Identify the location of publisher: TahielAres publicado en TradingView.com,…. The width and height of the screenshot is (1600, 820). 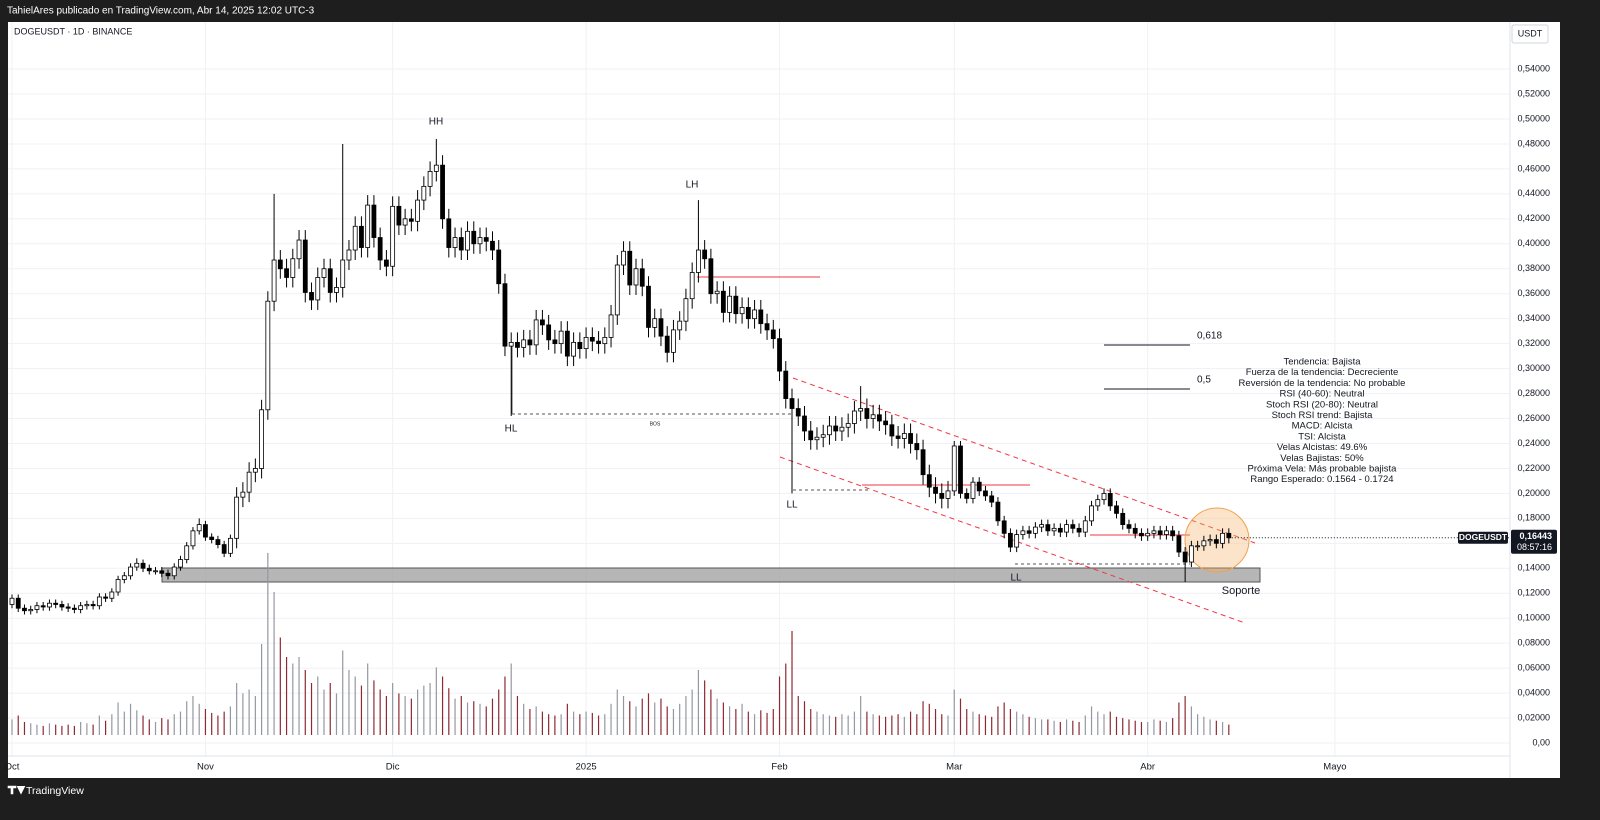
(161, 11).